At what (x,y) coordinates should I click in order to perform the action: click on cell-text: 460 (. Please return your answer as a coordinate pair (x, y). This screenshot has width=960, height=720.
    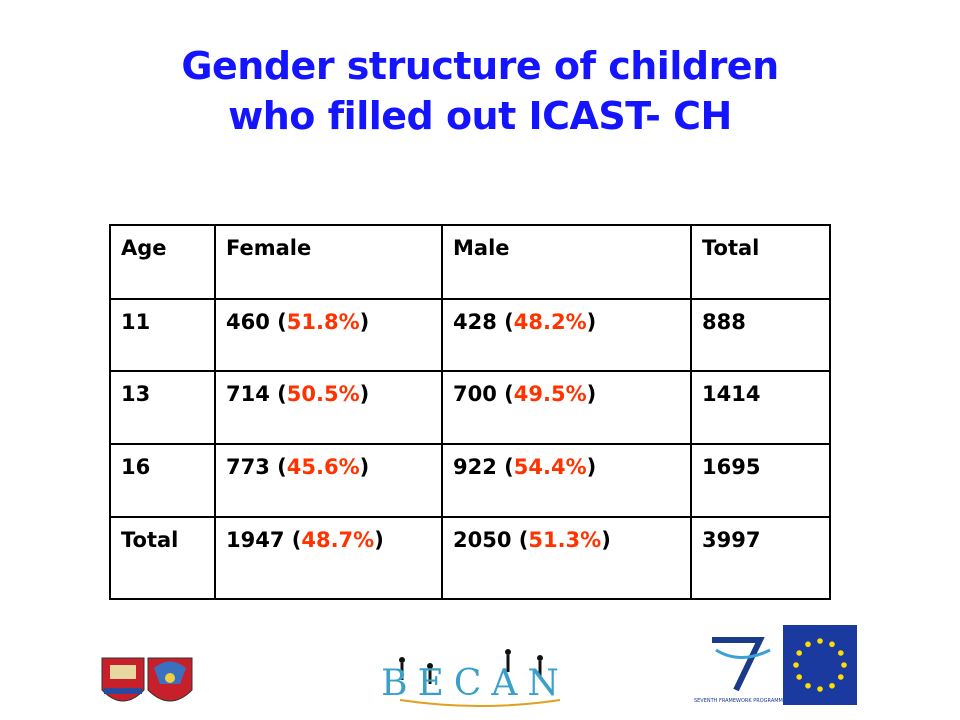
    Looking at the image, I should click on (256, 322).